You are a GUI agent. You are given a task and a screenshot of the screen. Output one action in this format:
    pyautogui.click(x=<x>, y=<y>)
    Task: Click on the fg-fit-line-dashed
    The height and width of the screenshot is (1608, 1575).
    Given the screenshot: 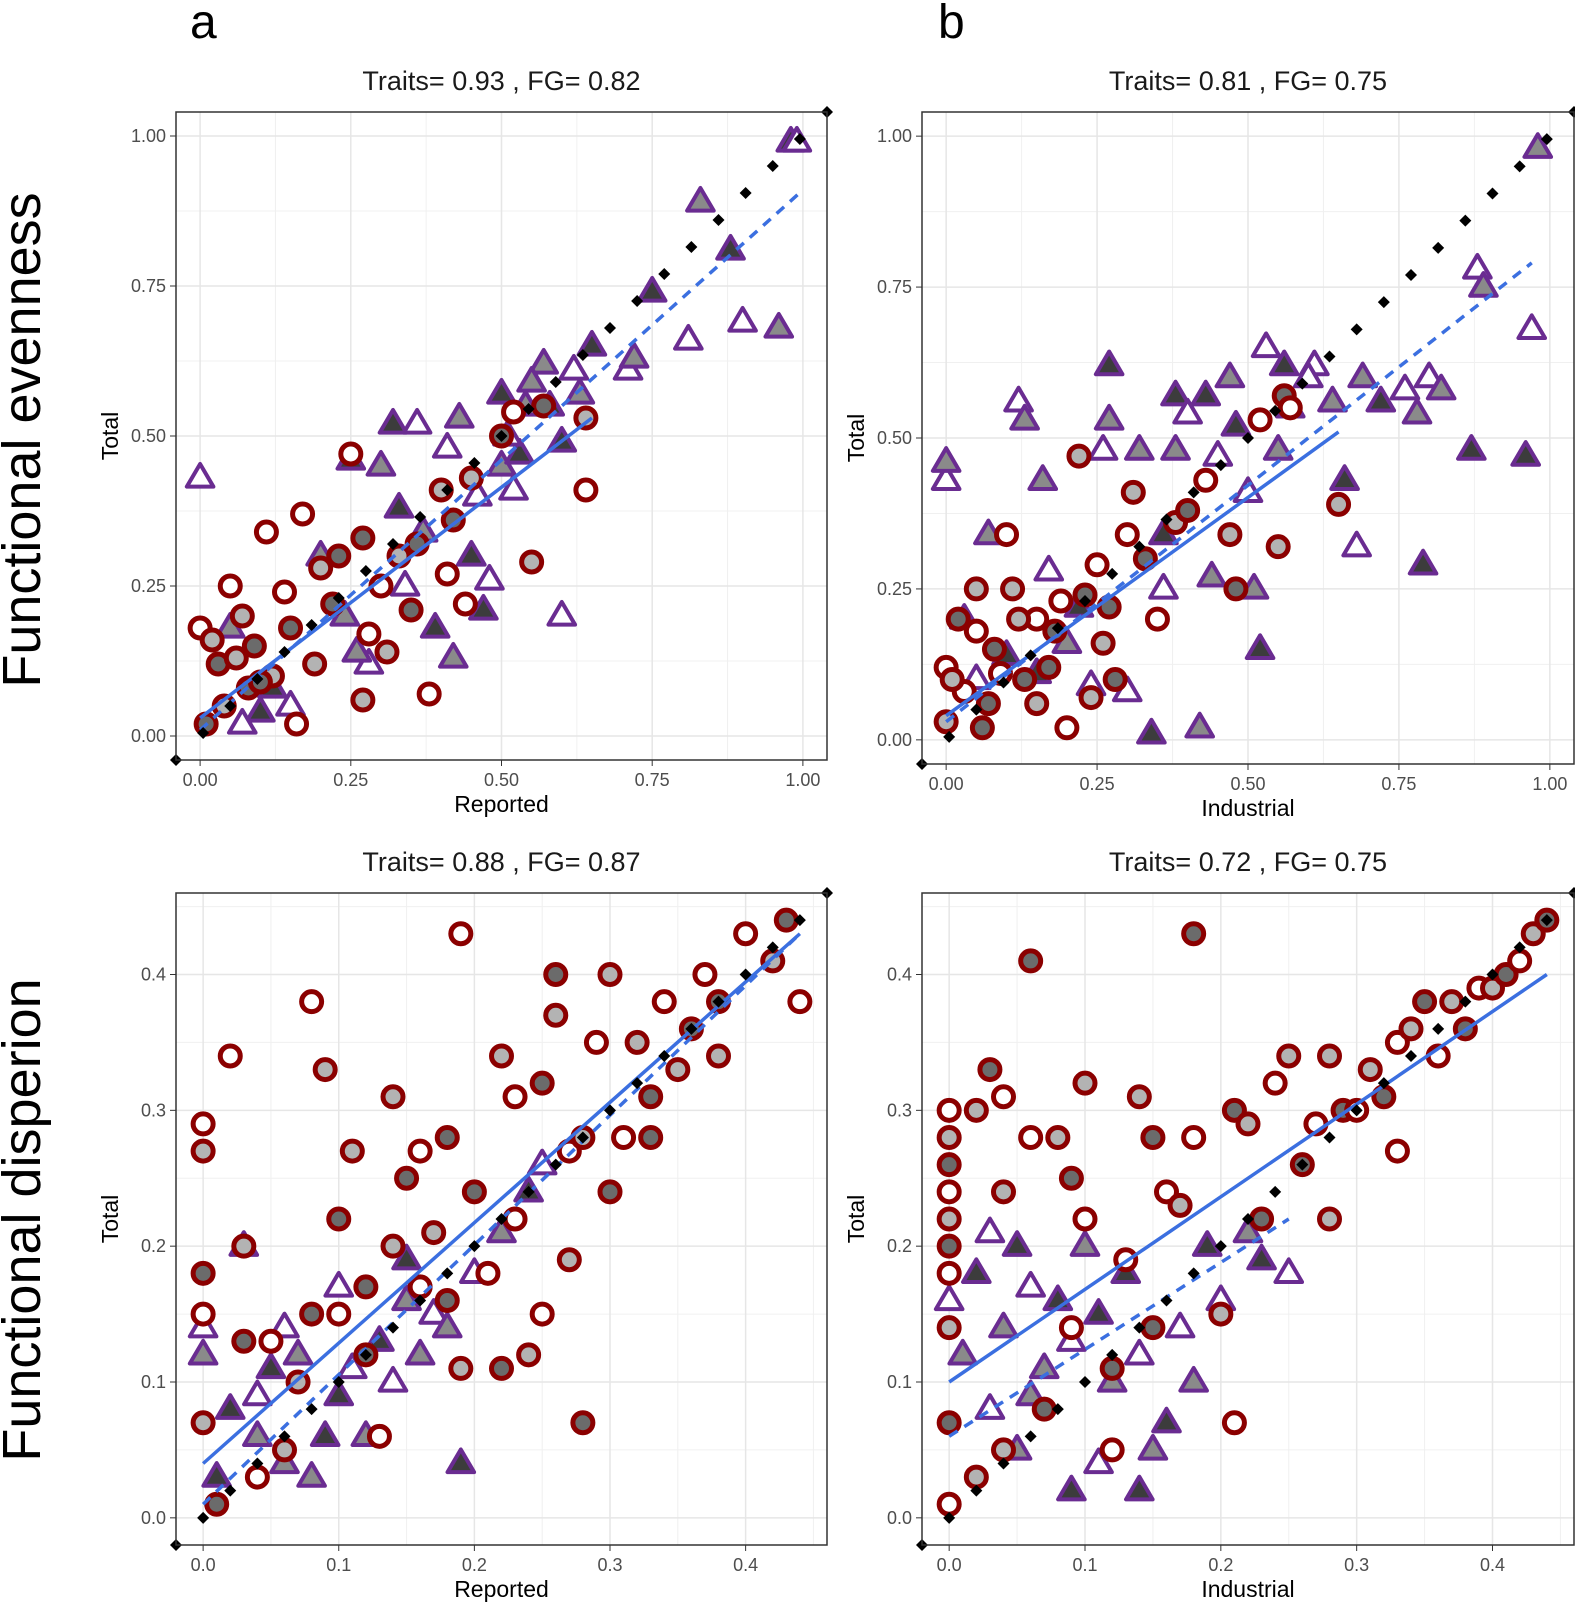 What is the action you would take?
    pyautogui.click(x=501, y=1219)
    